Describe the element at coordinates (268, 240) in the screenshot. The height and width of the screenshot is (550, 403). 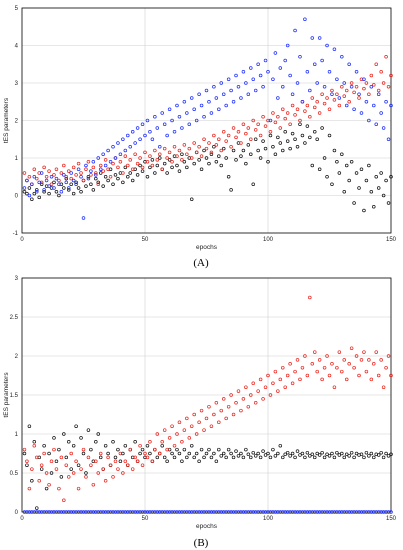
I see `panel-a-x-tick-label: 100` at that location.